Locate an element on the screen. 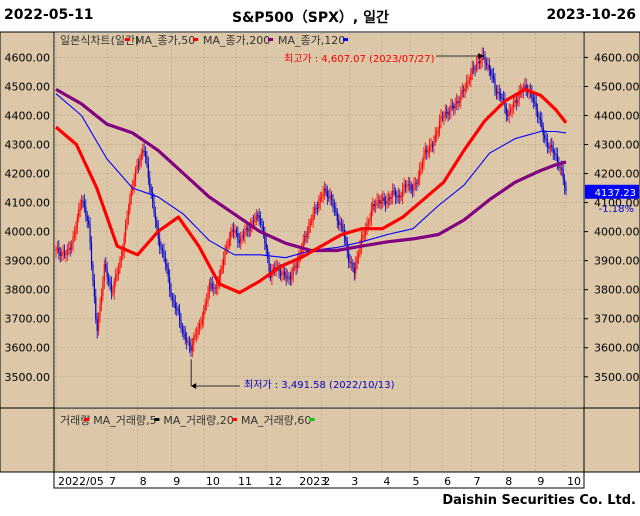 This screenshot has height=516, width=640. company-footer: Daishin Securities Co. Ltd. is located at coordinates (539, 500).